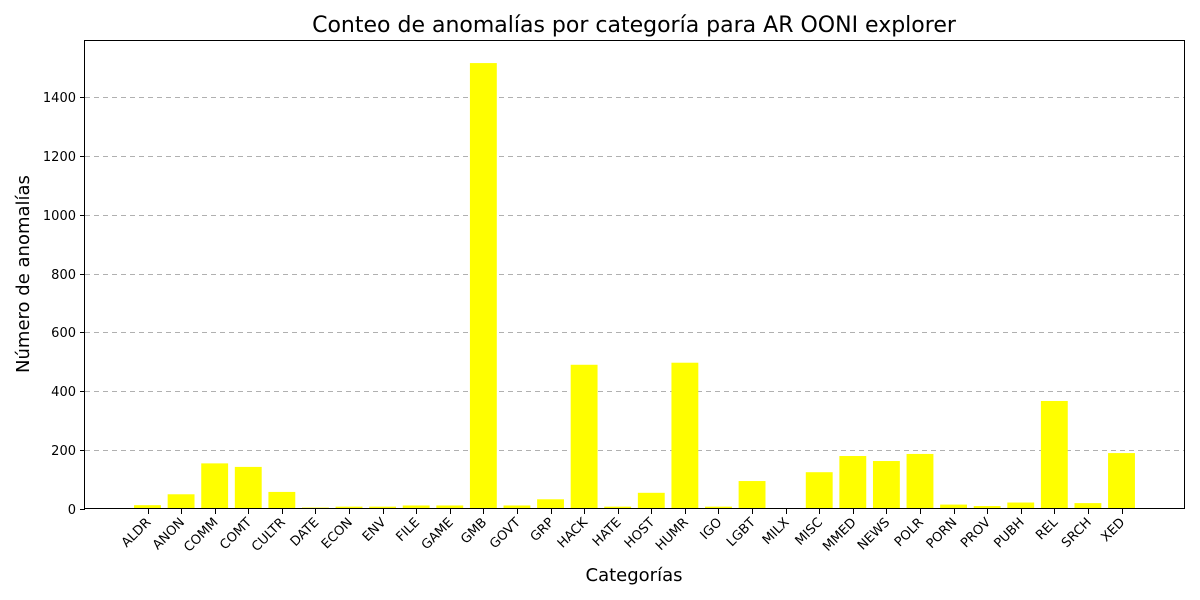 This screenshot has width=1200, height=600. What do you see at coordinates (63, 333) in the screenshot?
I see `y-tick-label: 600` at bounding box center [63, 333].